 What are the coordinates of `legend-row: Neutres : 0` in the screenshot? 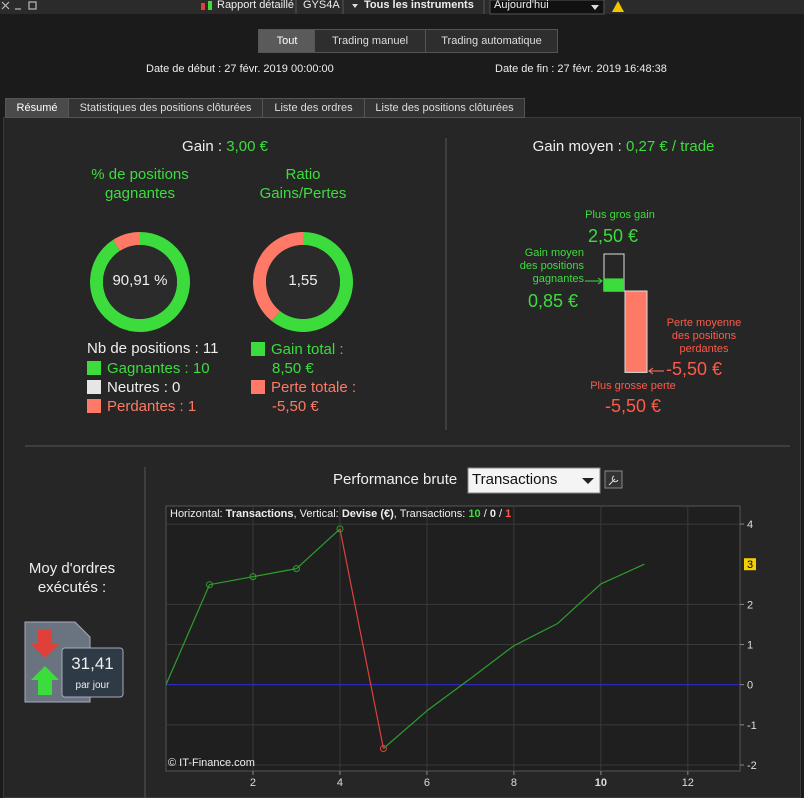 It's located at (148, 387).